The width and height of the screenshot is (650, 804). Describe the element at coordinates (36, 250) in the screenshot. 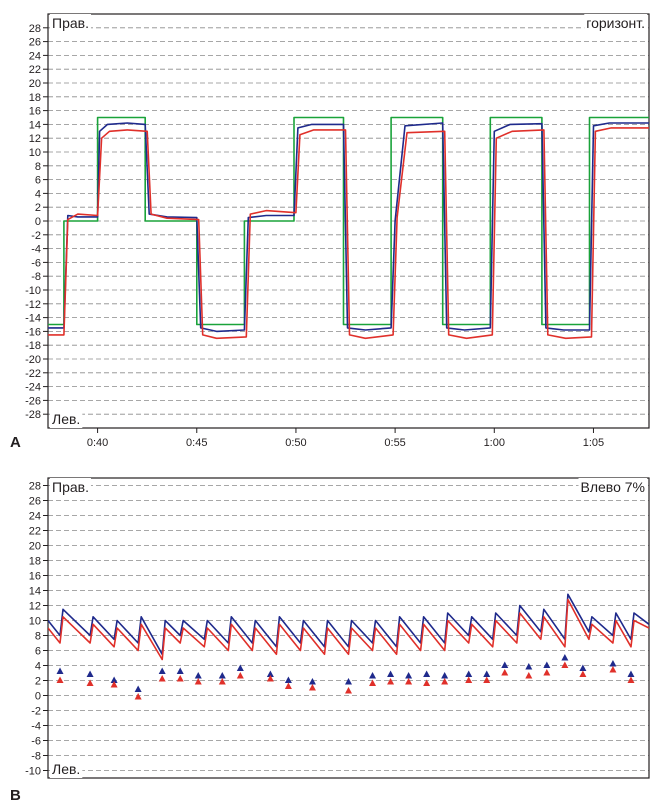

I see `y-tick-label: -4` at that location.